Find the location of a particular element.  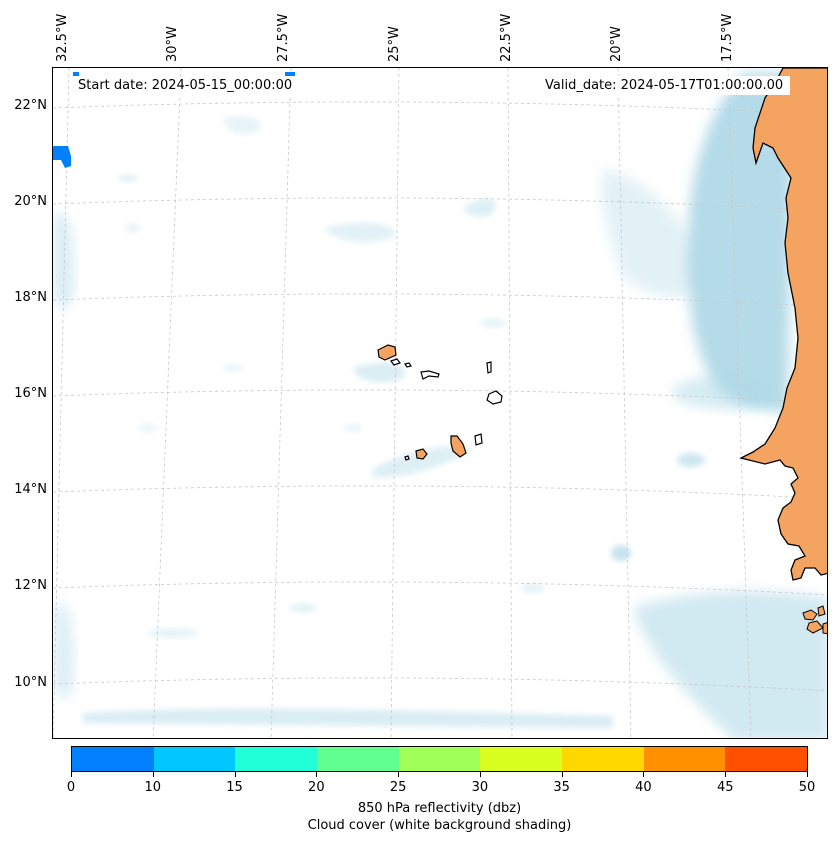

latitude-label: 20°N is located at coordinates (30, 201).